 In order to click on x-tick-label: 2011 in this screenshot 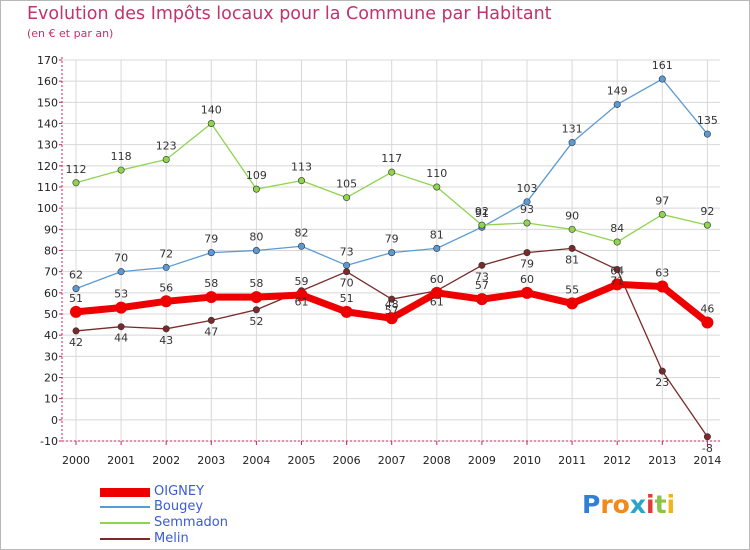, I will do `click(572, 460)`.